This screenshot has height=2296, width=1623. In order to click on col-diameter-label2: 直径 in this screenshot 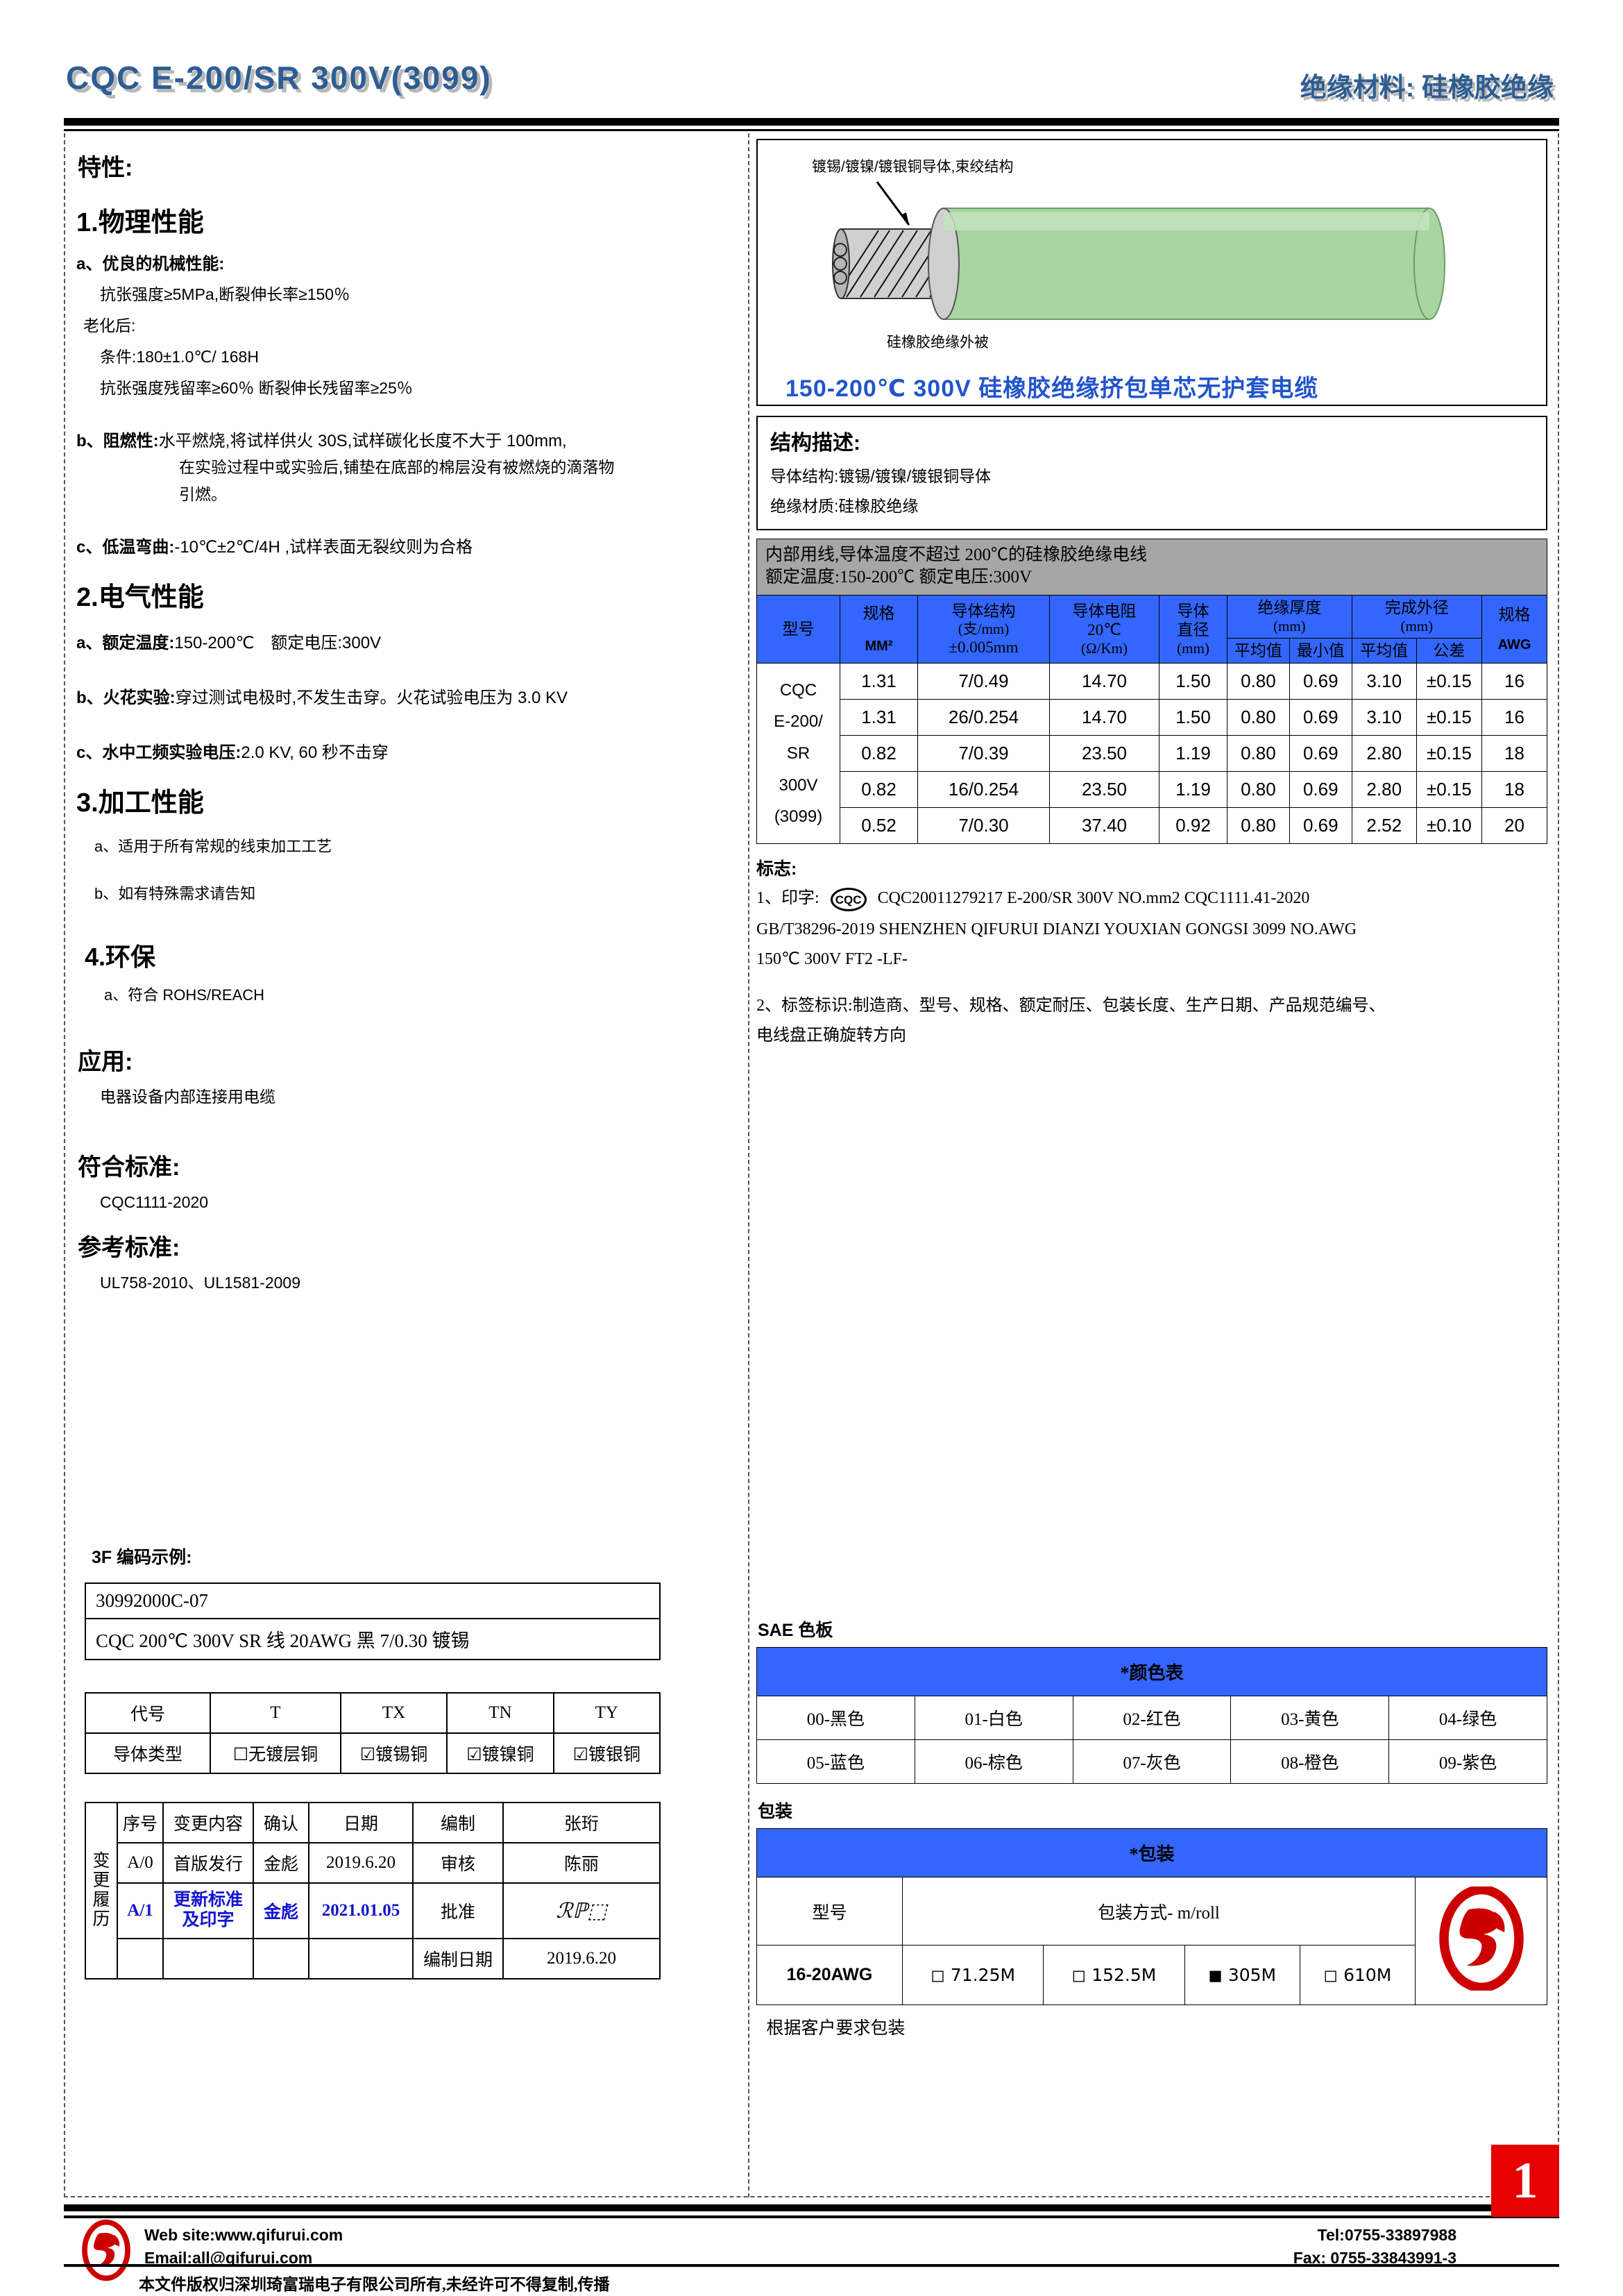, I will do `click(1193, 630)`.